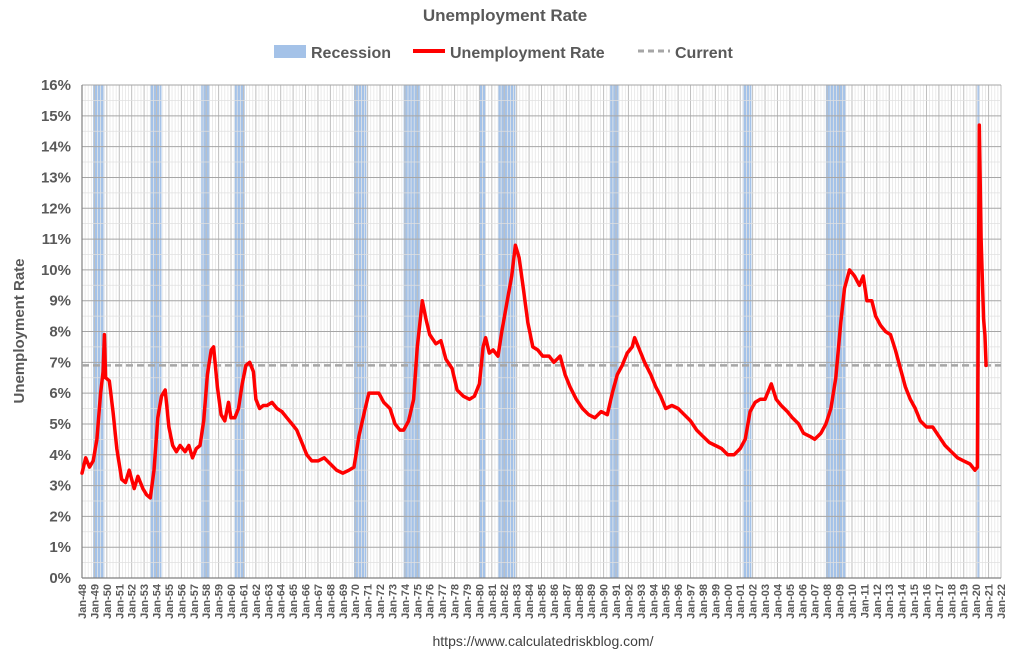 The height and width of the screenshot is (657, 1011). What do you see at coordinates (120, 601) in the screenshot?
I see `x-tick-label: Jan-51` at bounding box center [120, 601].